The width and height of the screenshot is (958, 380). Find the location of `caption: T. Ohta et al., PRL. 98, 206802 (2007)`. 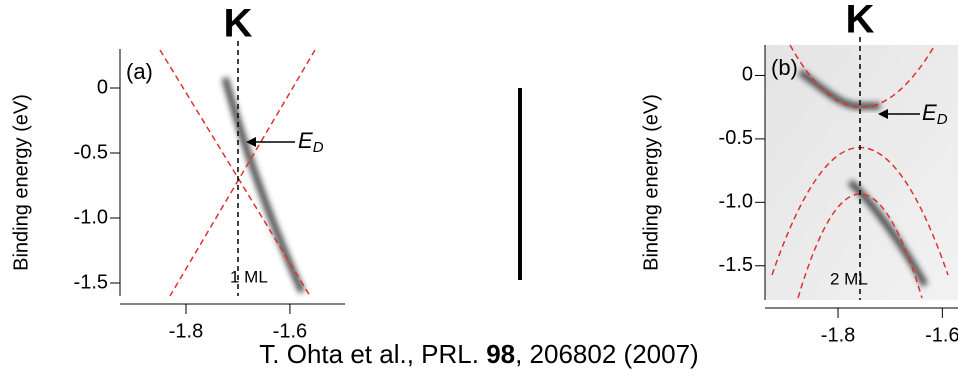

caption: T. Ohta et al., PRL. 98, 206802 (2007) is located at coordinates (478, 354).